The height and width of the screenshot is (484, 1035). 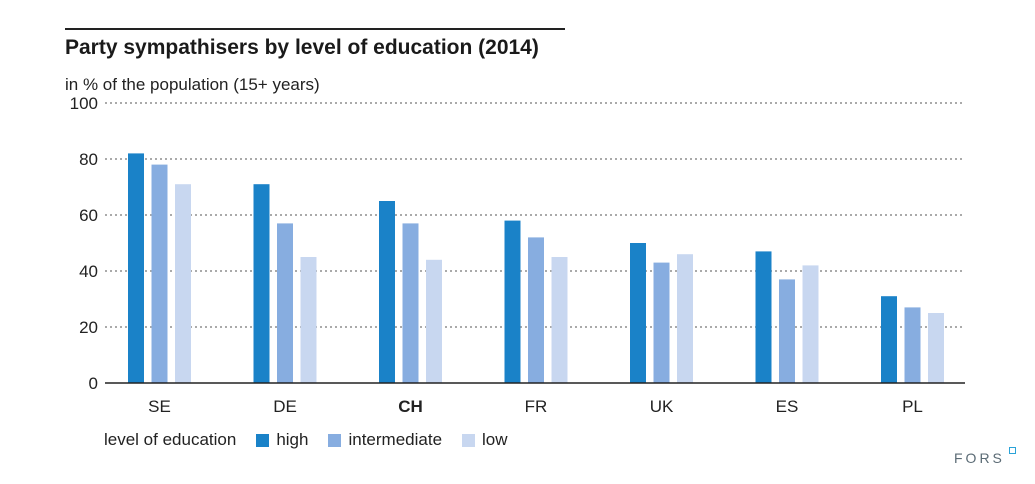 What do you see at coordinates (936, 348) in the screenshot?
I see `bar-pl-low` at bounding box center [936, 348].